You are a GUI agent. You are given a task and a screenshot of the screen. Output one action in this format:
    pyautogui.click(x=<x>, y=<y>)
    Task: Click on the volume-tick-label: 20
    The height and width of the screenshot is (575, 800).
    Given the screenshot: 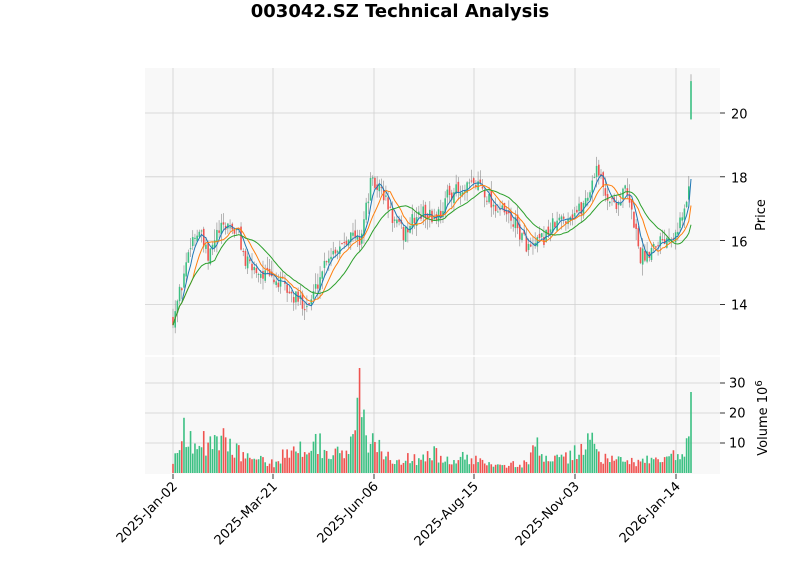 What is the action you would take?
    pyautogui.click(x=737, y=414)
    